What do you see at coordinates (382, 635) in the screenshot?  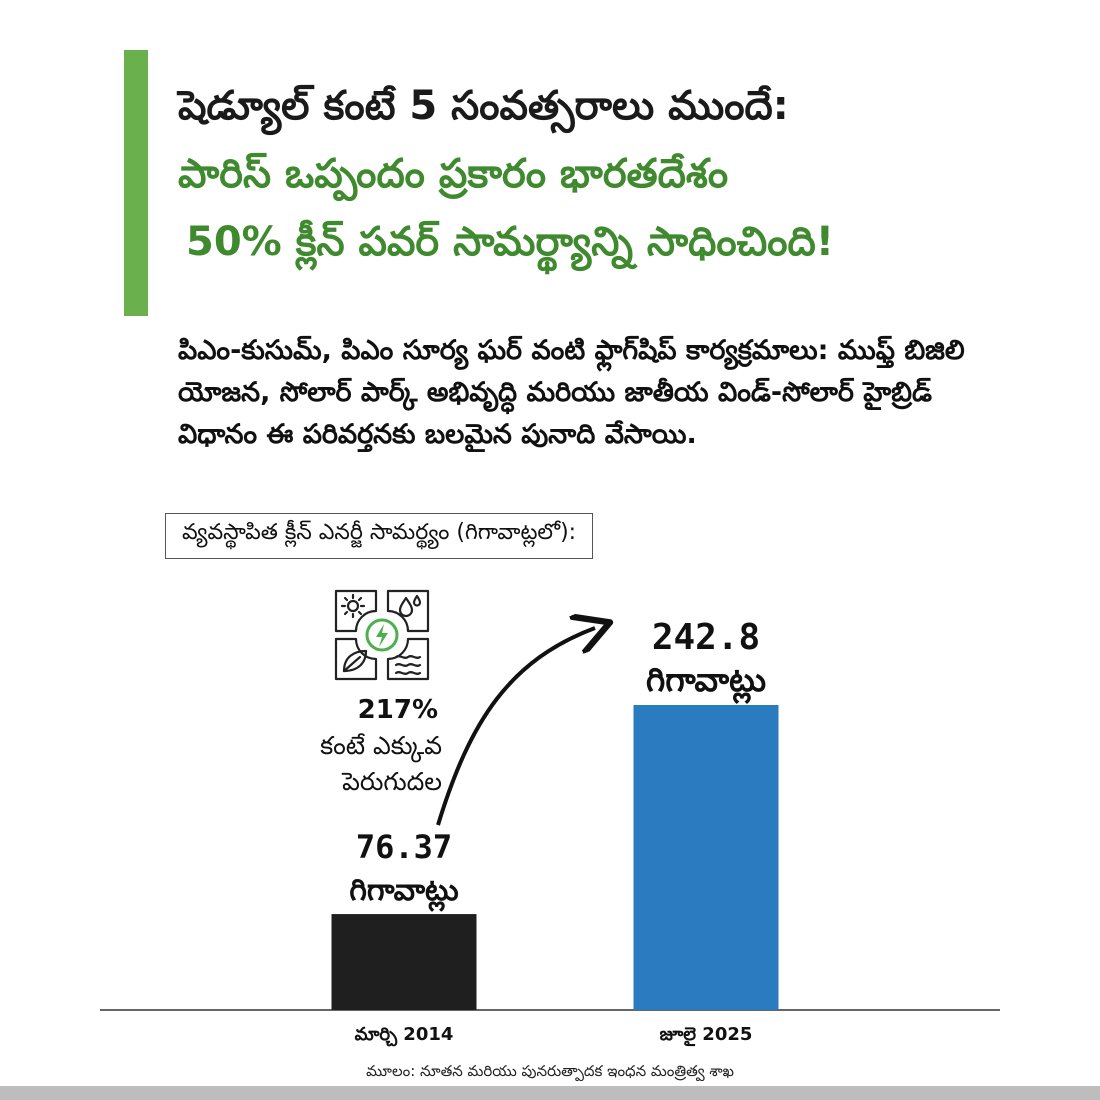 I see `clean-energy-grid-icon` at bounding box center [382, 635].